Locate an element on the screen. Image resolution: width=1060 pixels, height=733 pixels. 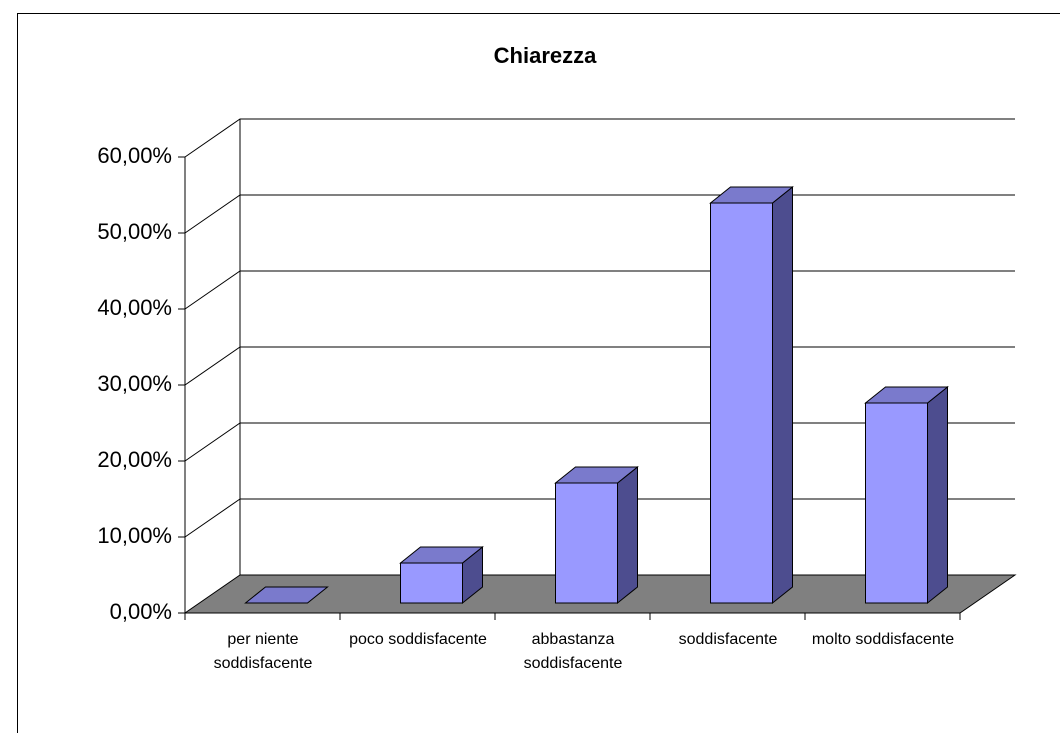
y-tick-label: 30,00% is located at coordinates (134, 383).